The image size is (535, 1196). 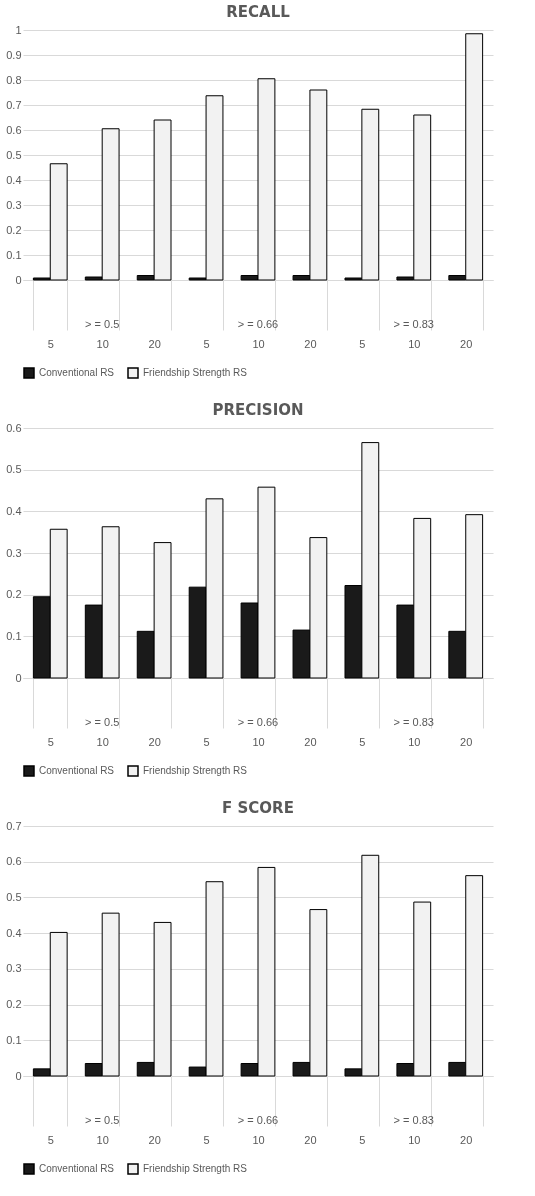 What do you see at coordinates (18, 29) in the screenshot?
I see `y-tick-label: 1` at bounding box center [18, 29].